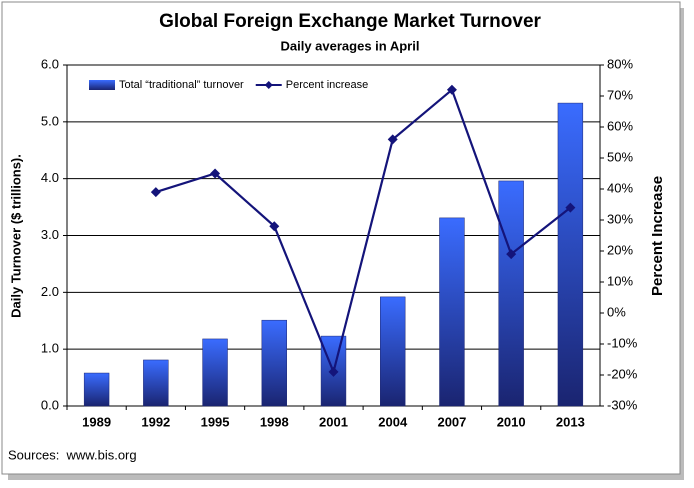 This screenshot has width=694, height=488. What do you see at coordinates (155, 421) in the screenshot?
I see `x-tick-label: 1992` at bounding box center [155, 421].